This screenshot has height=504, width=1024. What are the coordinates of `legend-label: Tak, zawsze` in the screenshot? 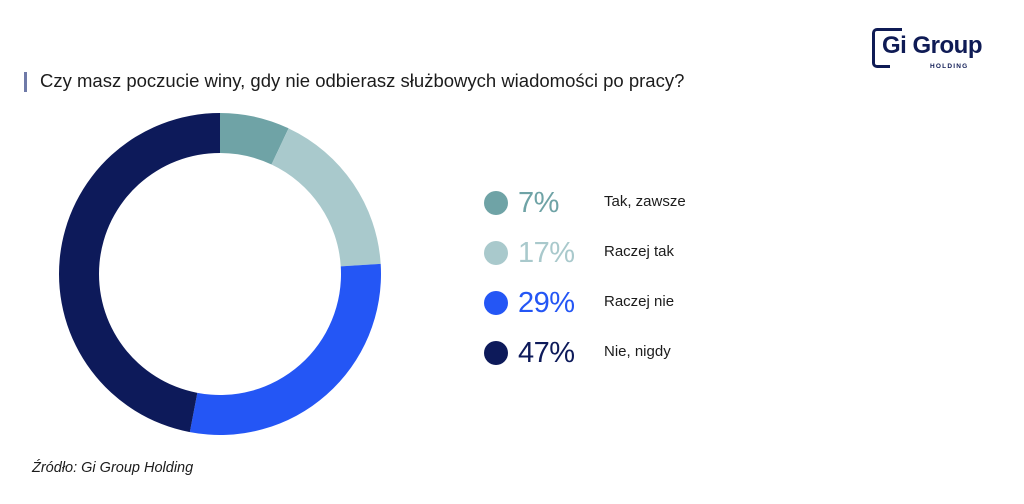 It's located at (645, 201).